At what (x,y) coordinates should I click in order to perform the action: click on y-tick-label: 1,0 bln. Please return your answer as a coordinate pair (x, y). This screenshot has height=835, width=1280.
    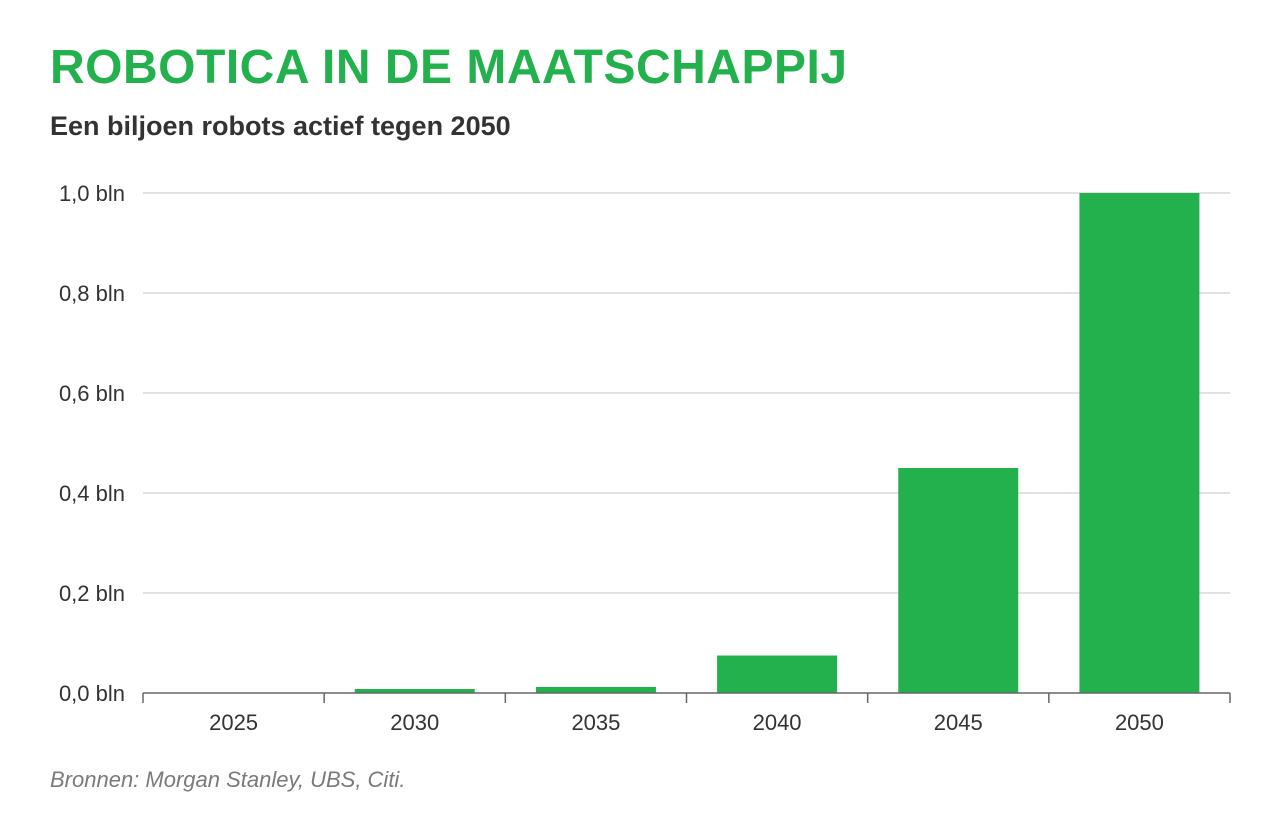
    Looking at the image, I should click on (92, 193).